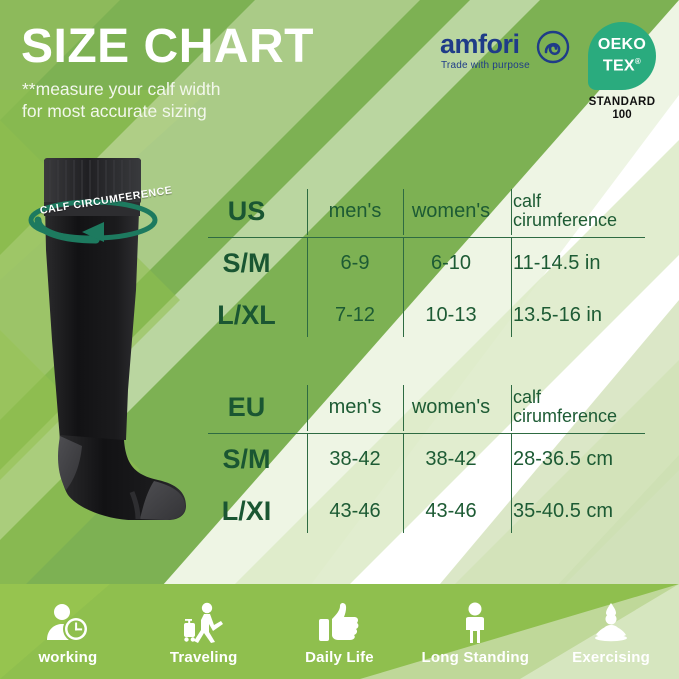  Describe the element at coordinates (204, 623) in the screenshot. I see `traveler-luggage-icon` at that location.